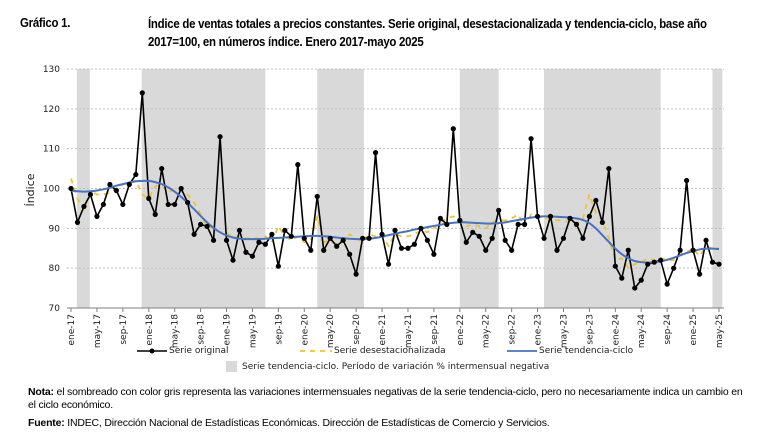  I want to click on x-tick-label: ene-18, so click(150, 330).